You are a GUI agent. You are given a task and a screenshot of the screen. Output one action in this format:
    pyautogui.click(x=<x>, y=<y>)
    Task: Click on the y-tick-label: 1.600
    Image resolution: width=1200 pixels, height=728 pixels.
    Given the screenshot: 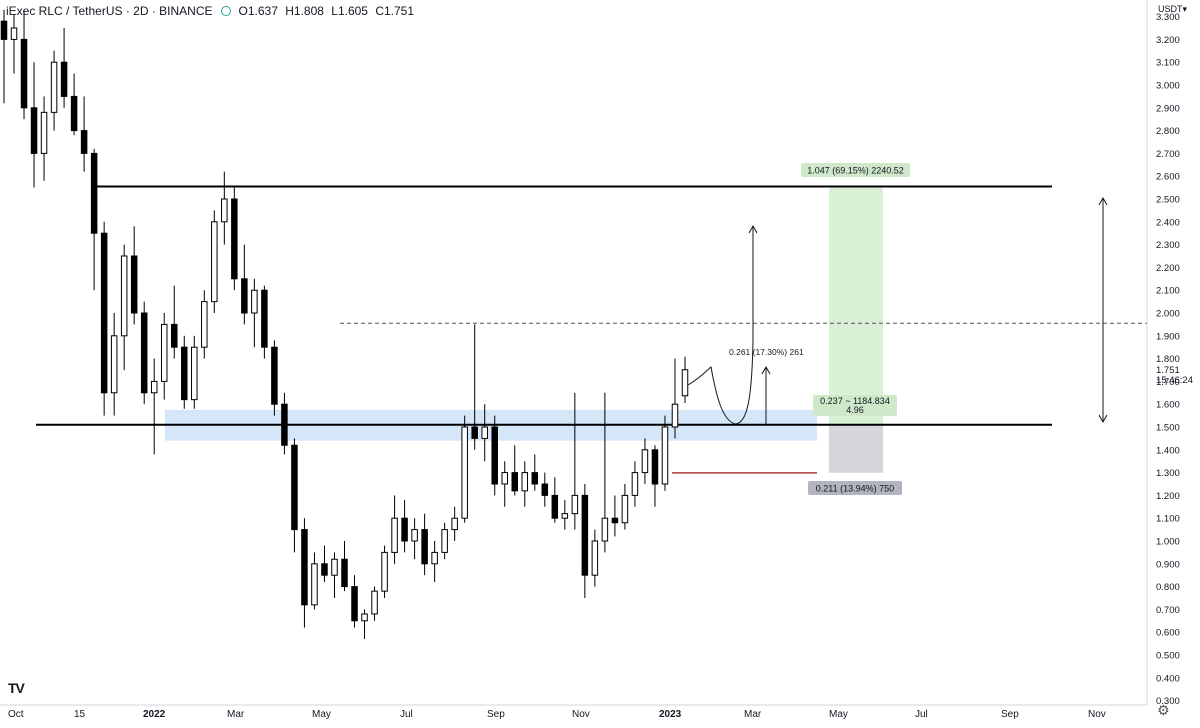 What is the action you would take?
    pyautogui.click(x=1168, y=405)
    